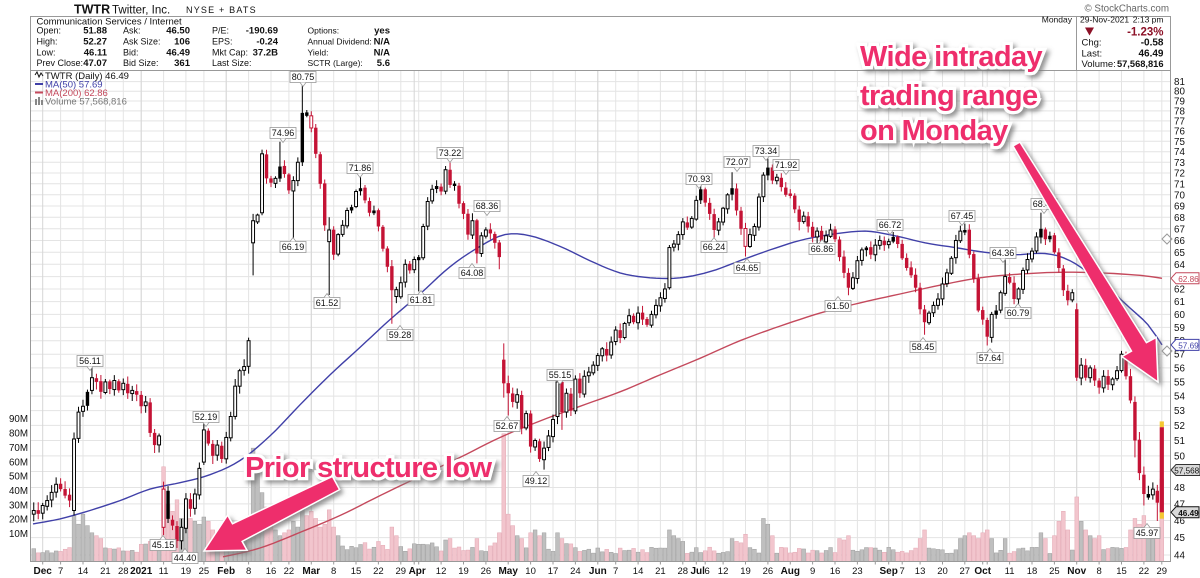 This screenshot has height=578, width=1200. I want to click on svg-text: 64.65, so click(747, 268).